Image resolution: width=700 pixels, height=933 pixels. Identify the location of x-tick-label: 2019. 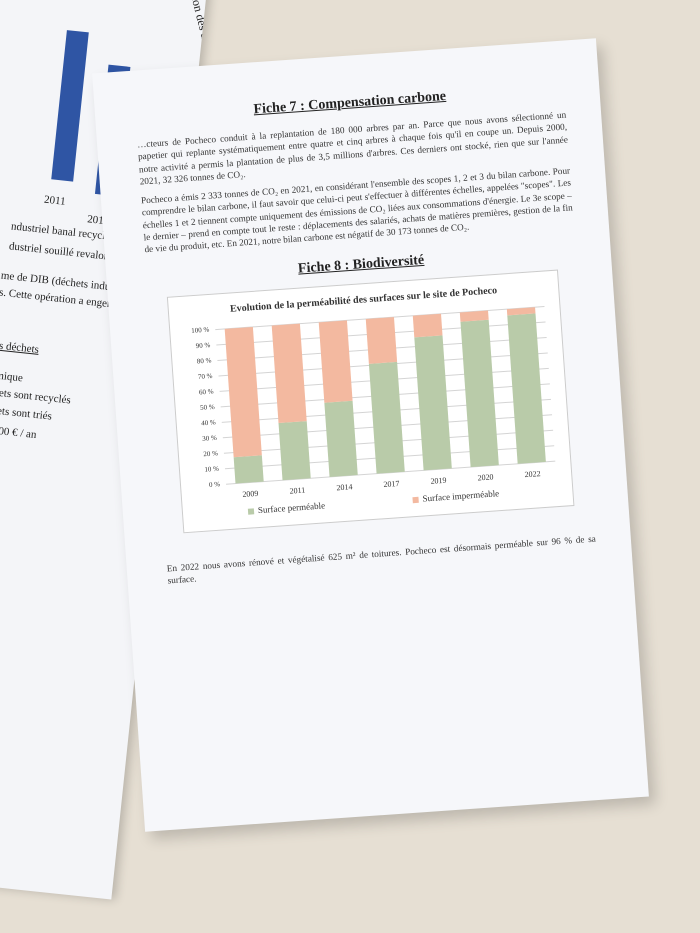
(438, 480).